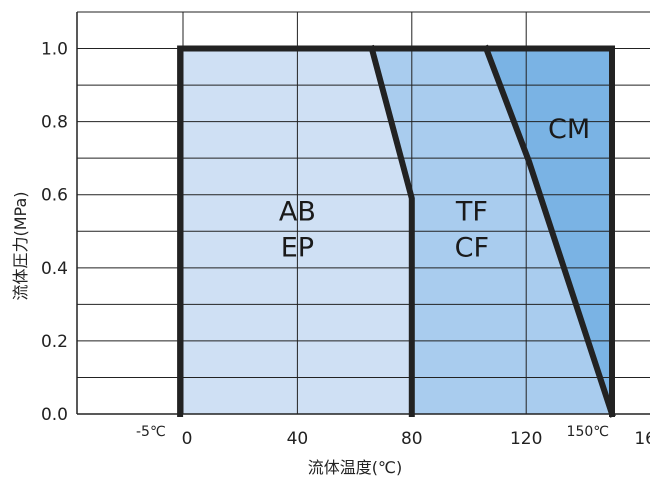 Image resolution: width=650 pixels, height=481 pixels. Describe the element at coordinates (54, 415) in the screenshot. I see `y-tick-label: 0.0` at that location.